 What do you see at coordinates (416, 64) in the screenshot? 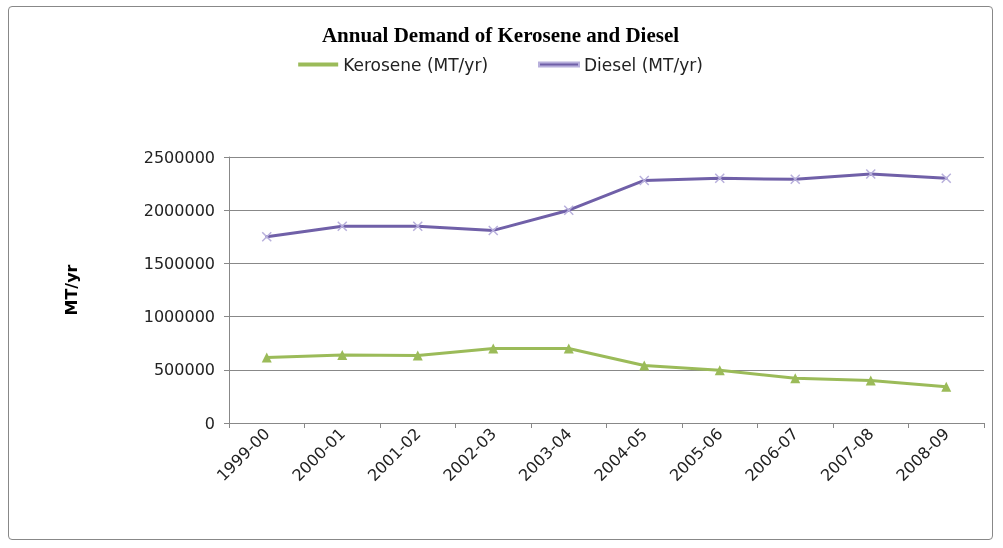
I see `legend-label: Kerosene (MT/yr)` at bounding box center [416, 64].